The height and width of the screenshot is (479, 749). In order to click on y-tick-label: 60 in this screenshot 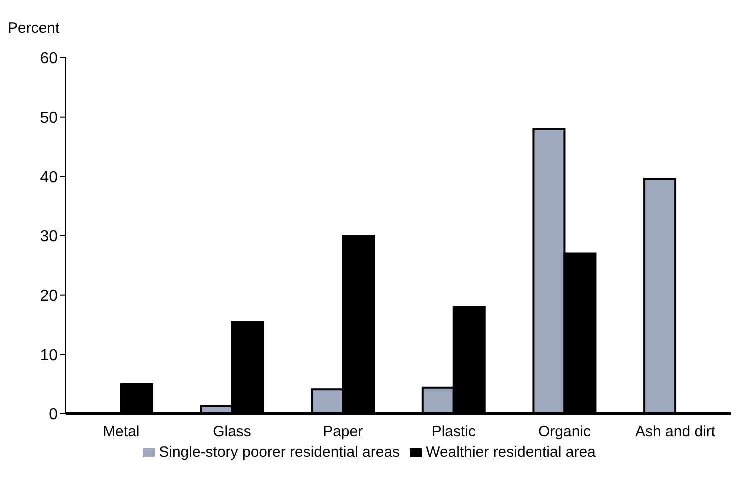, I will do `click(49, 59)`.